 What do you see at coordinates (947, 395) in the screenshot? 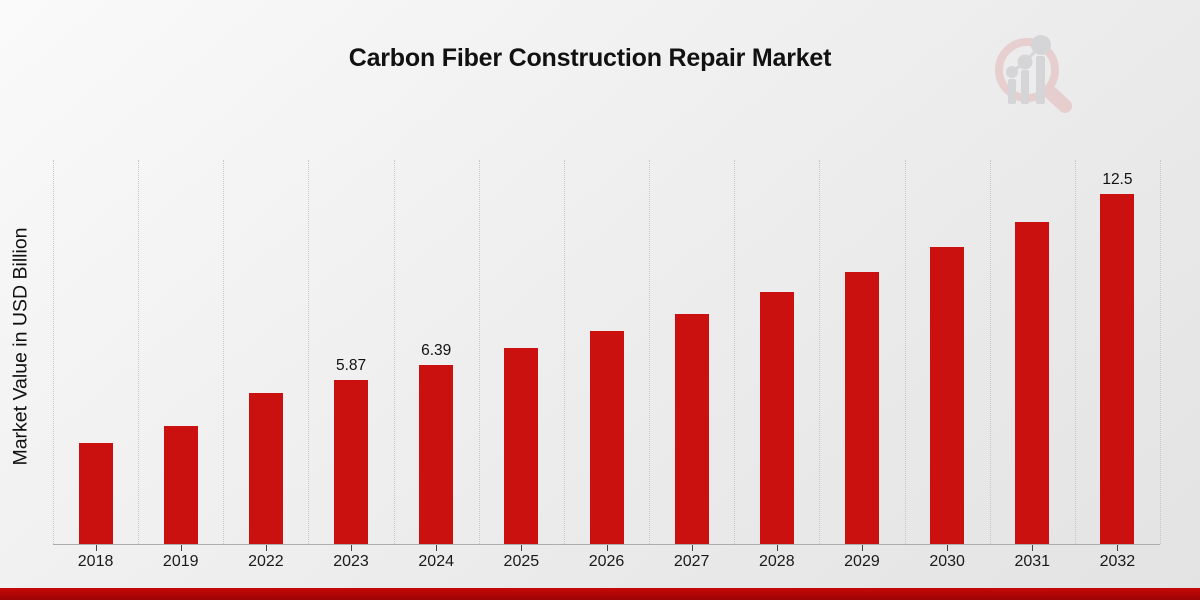
I see `bar-2030` at bounding box center [947, 395].